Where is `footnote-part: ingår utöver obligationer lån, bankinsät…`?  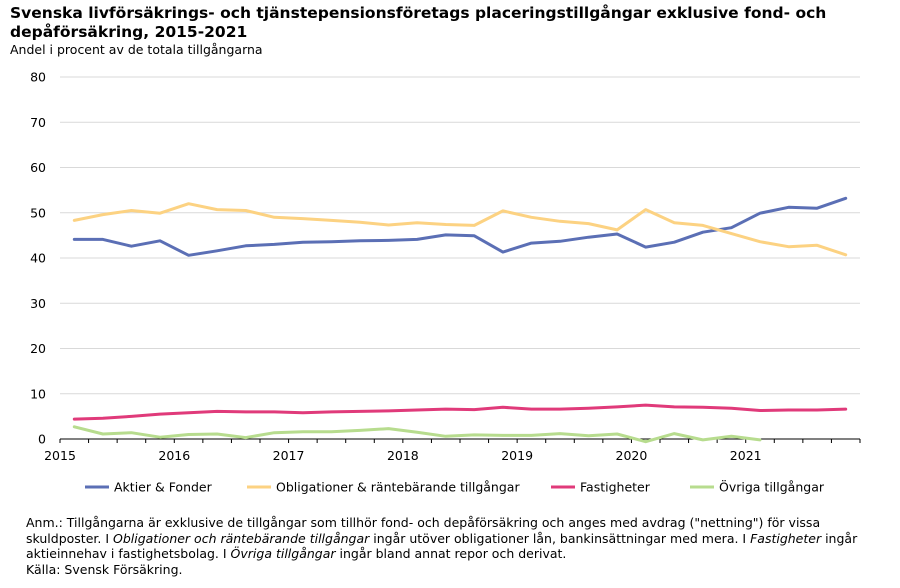
footnote-part: ingår utöver obligationer lån, bankinsät… is located at coordinates (560, 538).